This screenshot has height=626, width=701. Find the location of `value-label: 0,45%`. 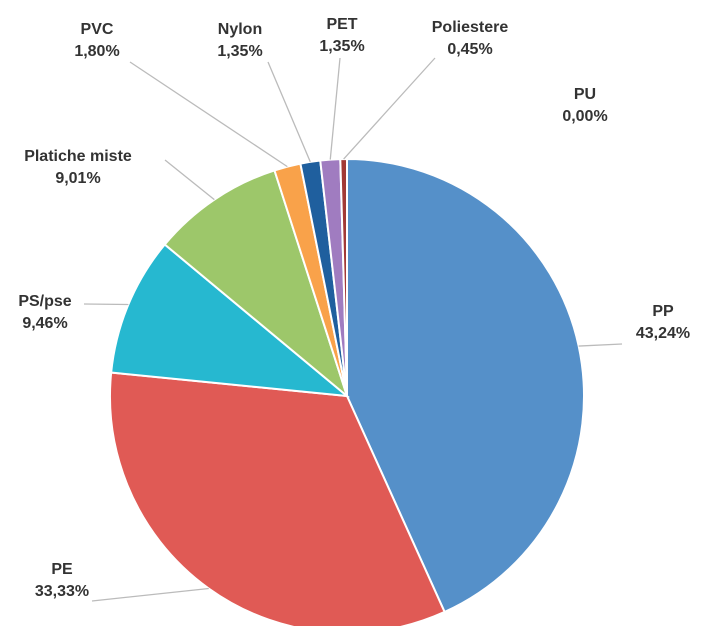

value-label: 0,45% is located at coordinates (469, 49).